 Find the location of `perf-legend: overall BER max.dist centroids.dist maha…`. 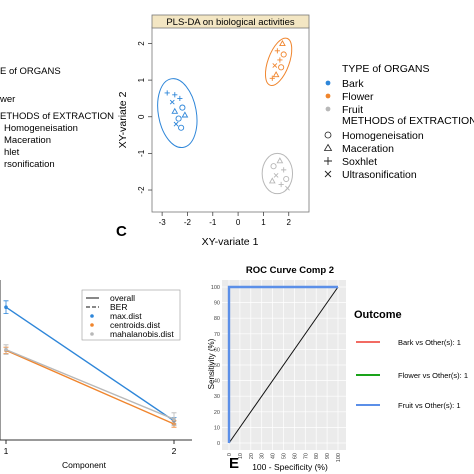

perf-legend: overall BER max.dist centroids.dist maha… is located at coordinates (131, 315).